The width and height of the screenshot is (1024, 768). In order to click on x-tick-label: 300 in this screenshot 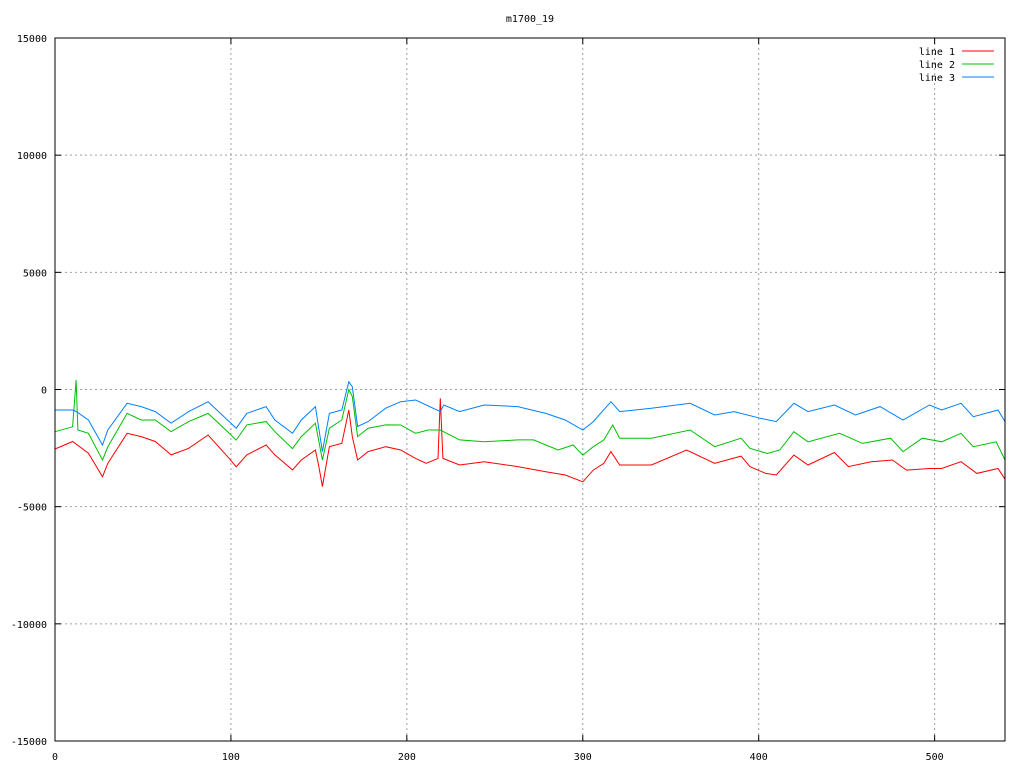, I will do `click(583, 757)`.